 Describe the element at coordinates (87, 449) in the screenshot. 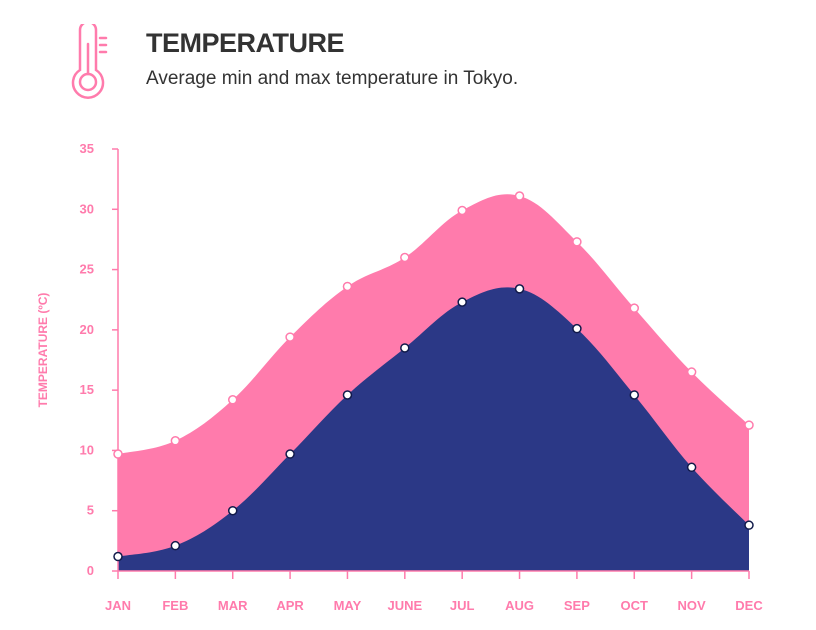

I see `y-tick-label: 10` at that location.